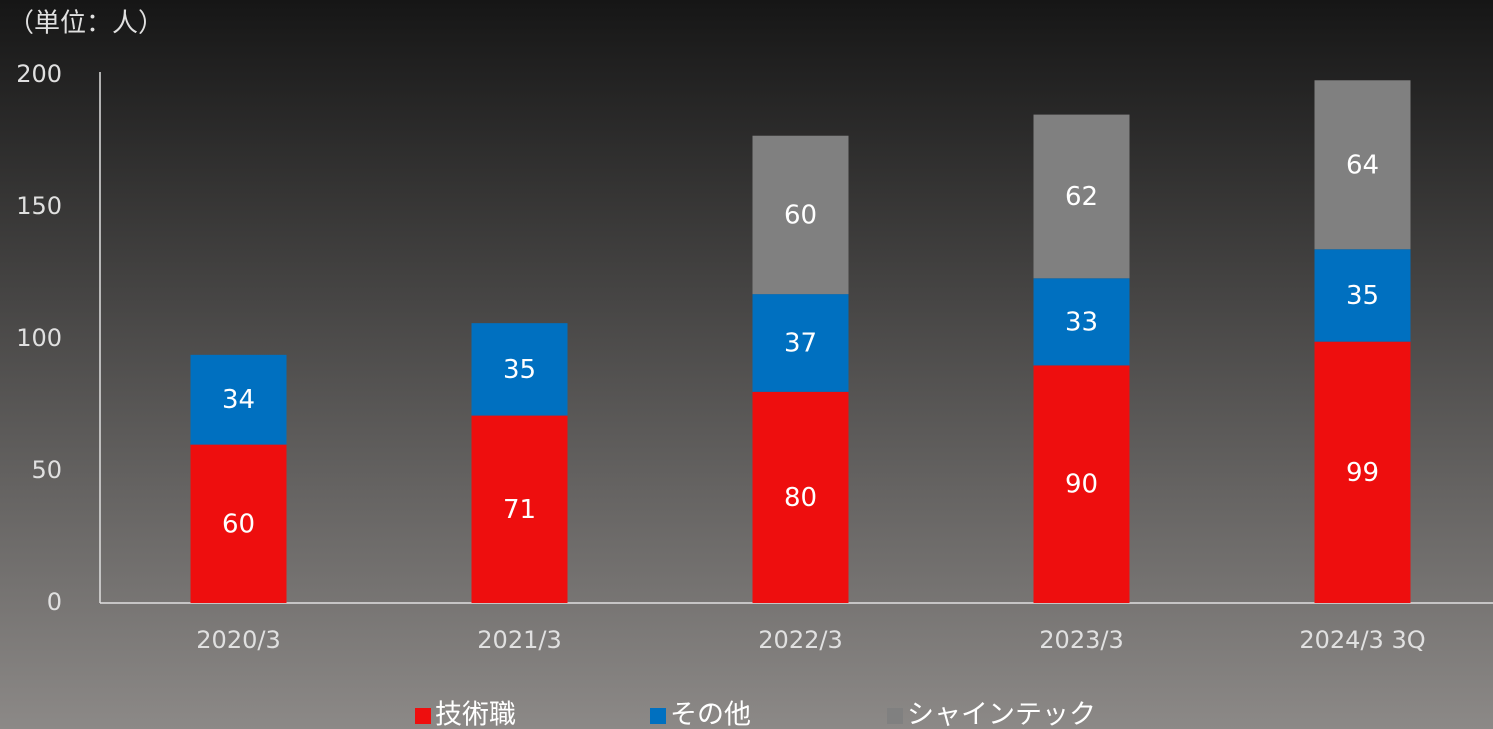  What do you see at coordinates (519, 640) in the screenshot?
I see `x-tick-label: 2021/3` at bounding box center [519, 640].